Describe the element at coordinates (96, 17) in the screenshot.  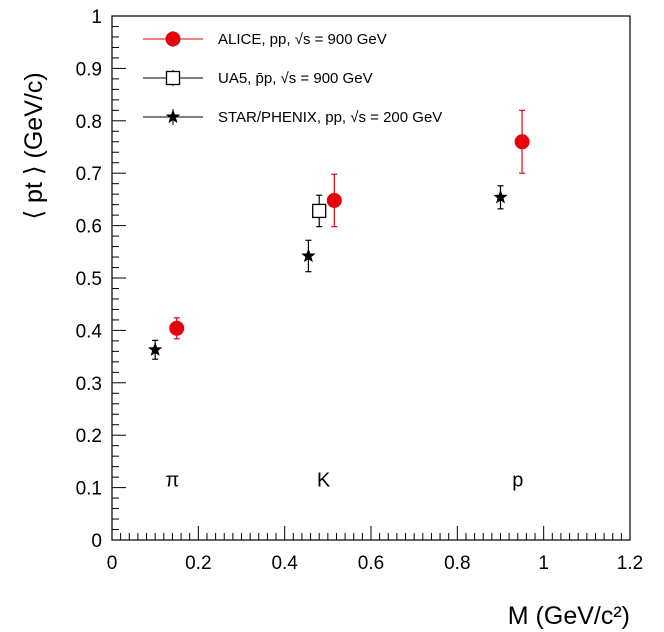
I see `y-tick-label: 1` at that location.